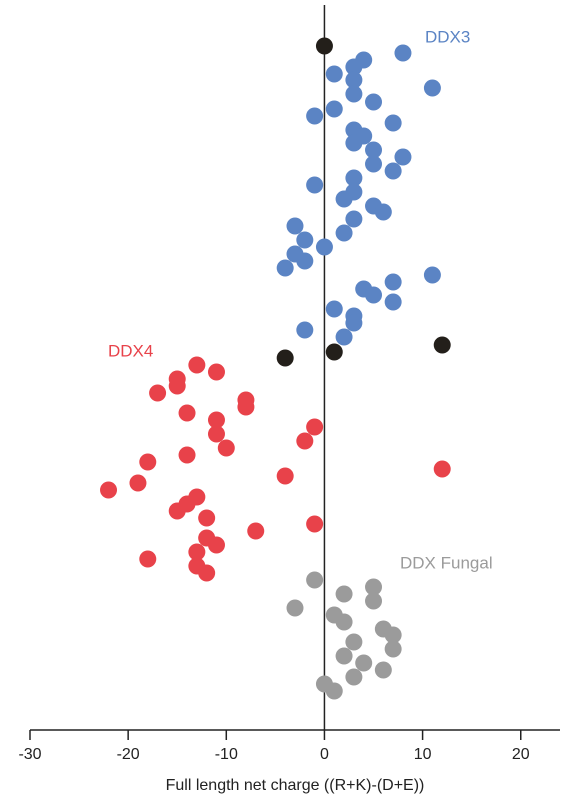  Describe the element at coordinates (295, 785) in the screenshot. I see `x-axis-label: Full length net charge ((R+K)-(D+E))` at that location.